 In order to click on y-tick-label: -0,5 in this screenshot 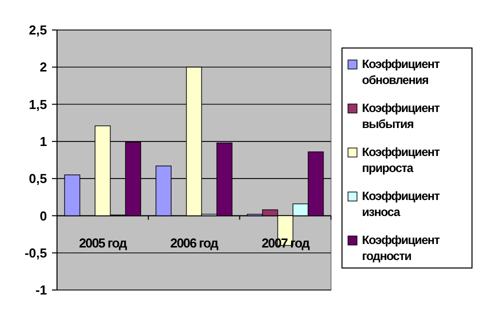, I will do `click(35, 252)`.